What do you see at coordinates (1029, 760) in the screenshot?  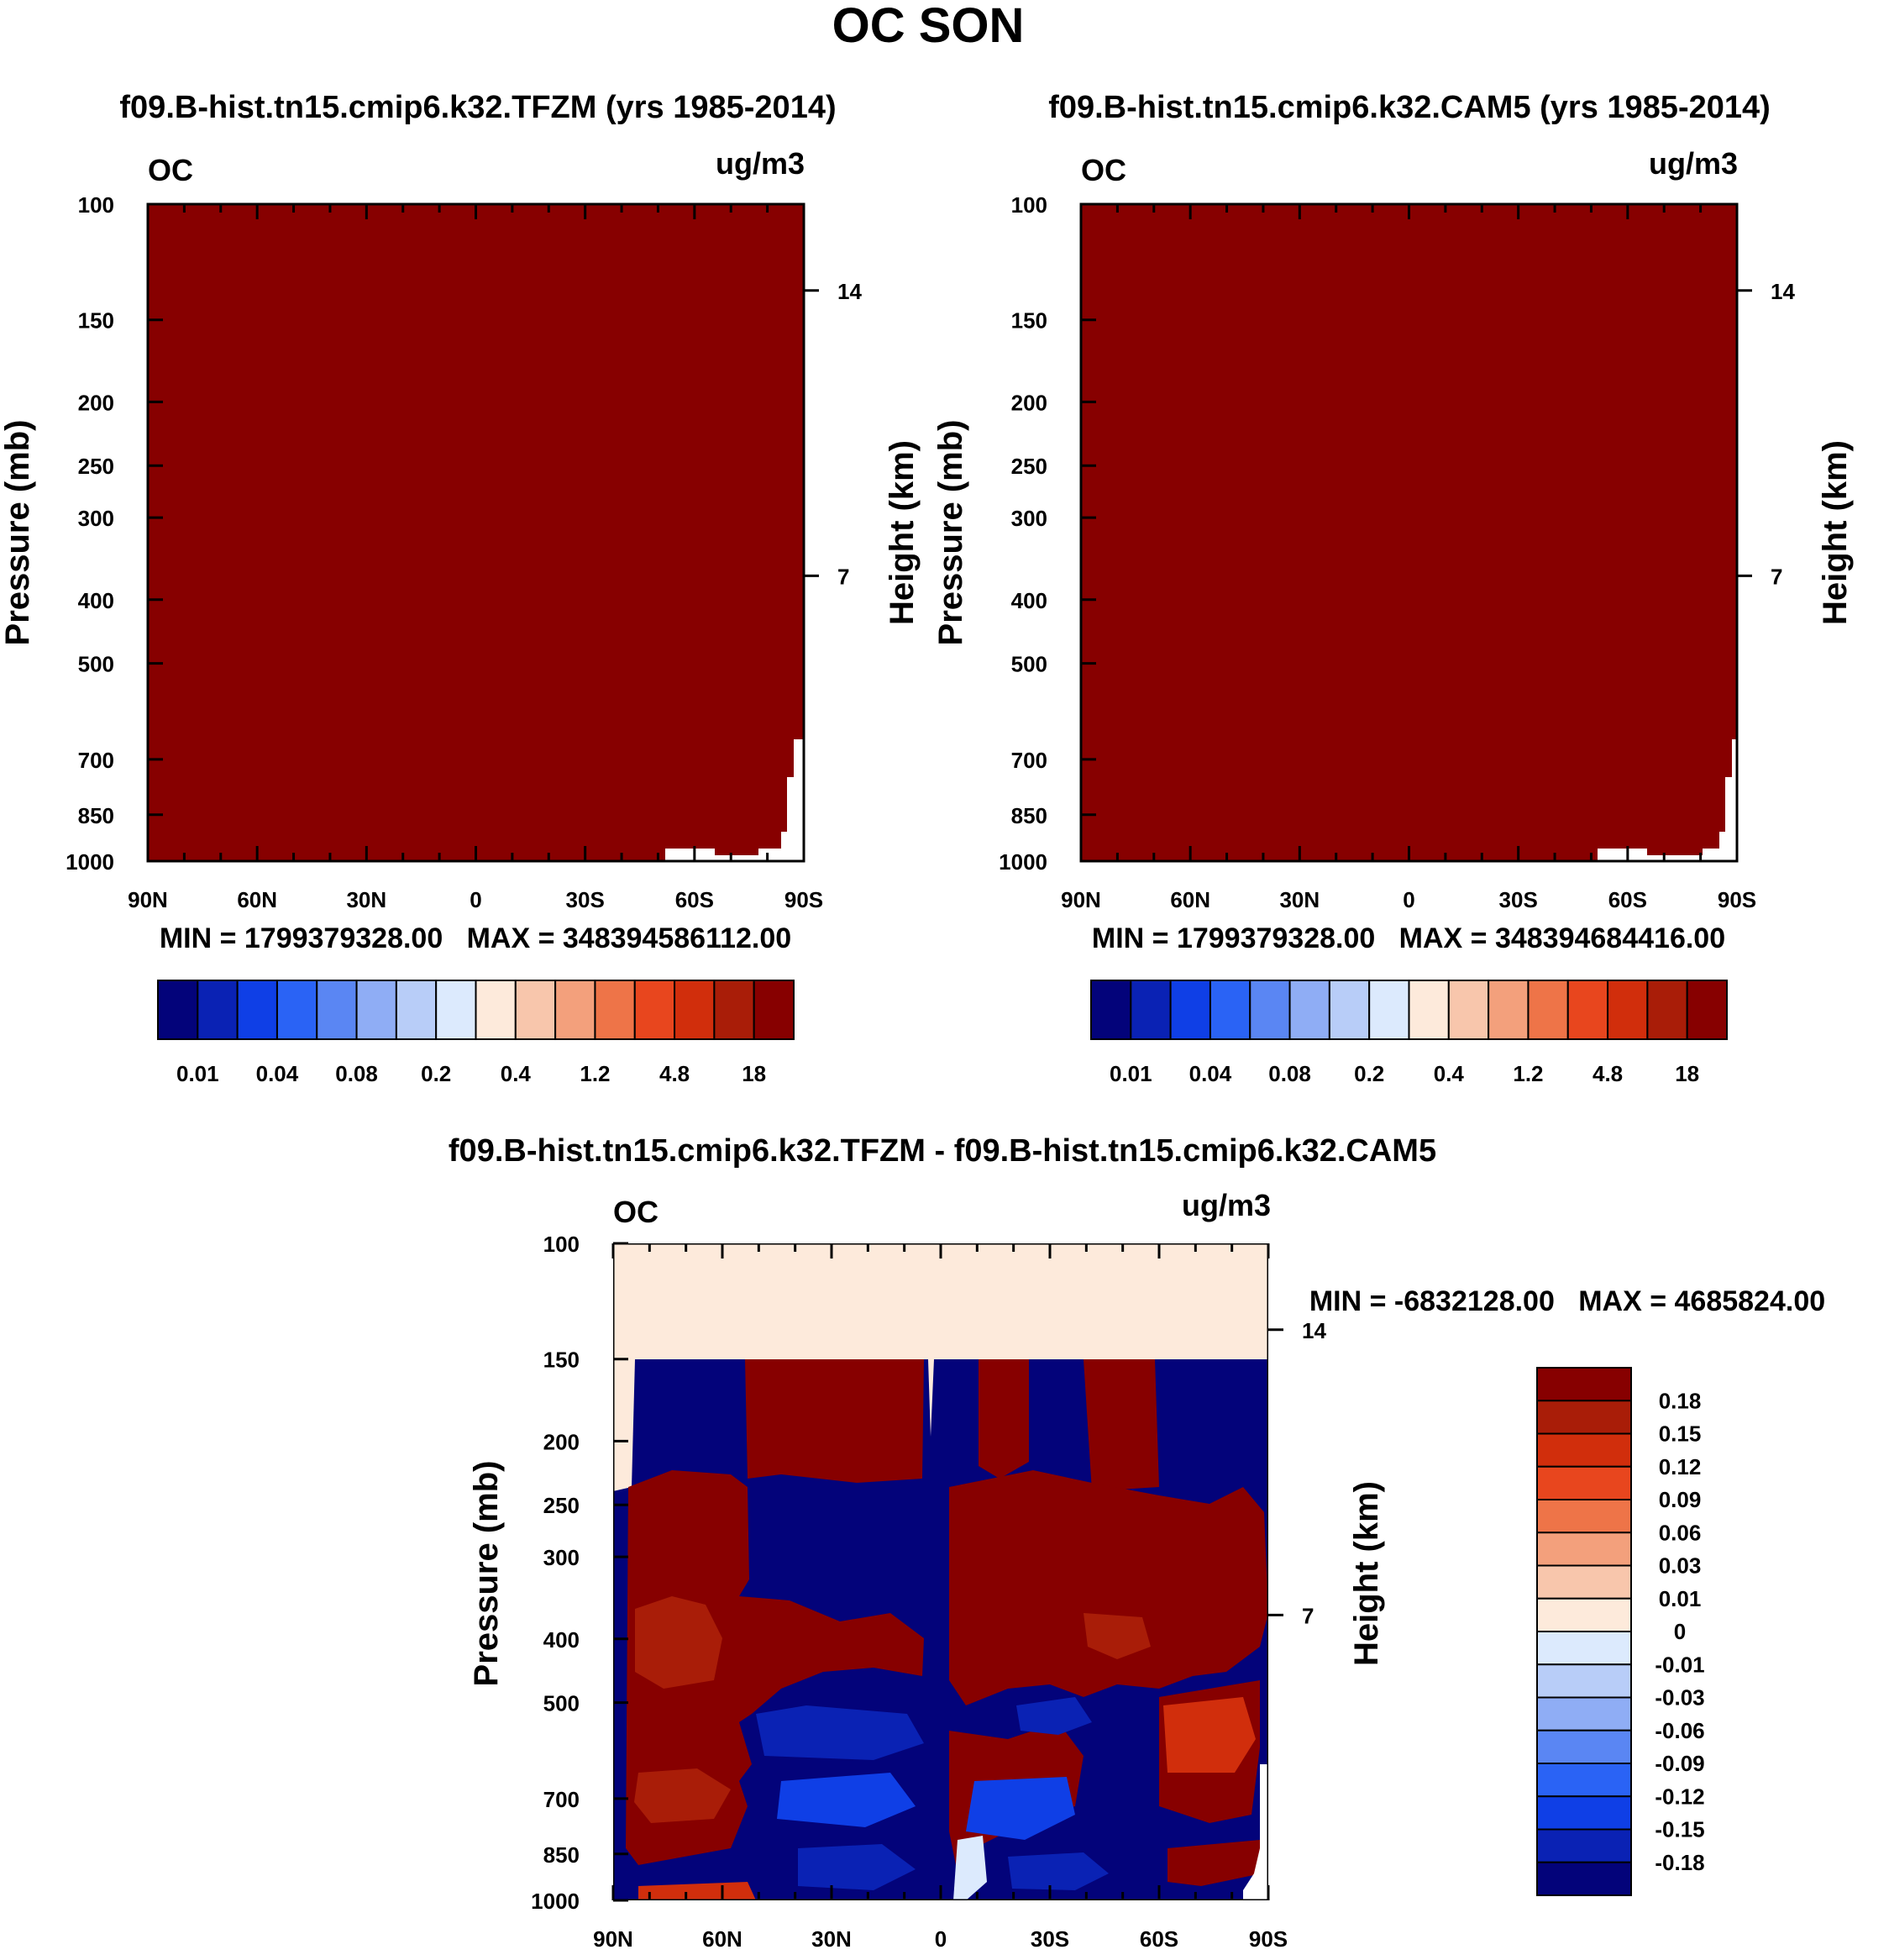 I see `y-tick-label: 700` at bounding box center [1029, 760].